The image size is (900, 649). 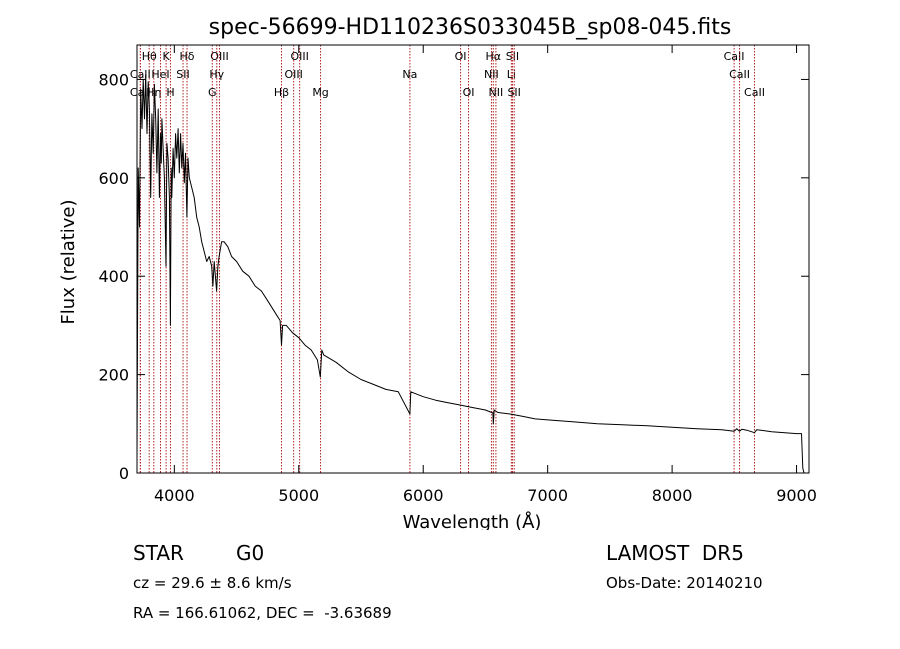 I want to click on coordinates-readout: RA = 166.61062, DEC = -3.63689, so click(x=262, y=613).